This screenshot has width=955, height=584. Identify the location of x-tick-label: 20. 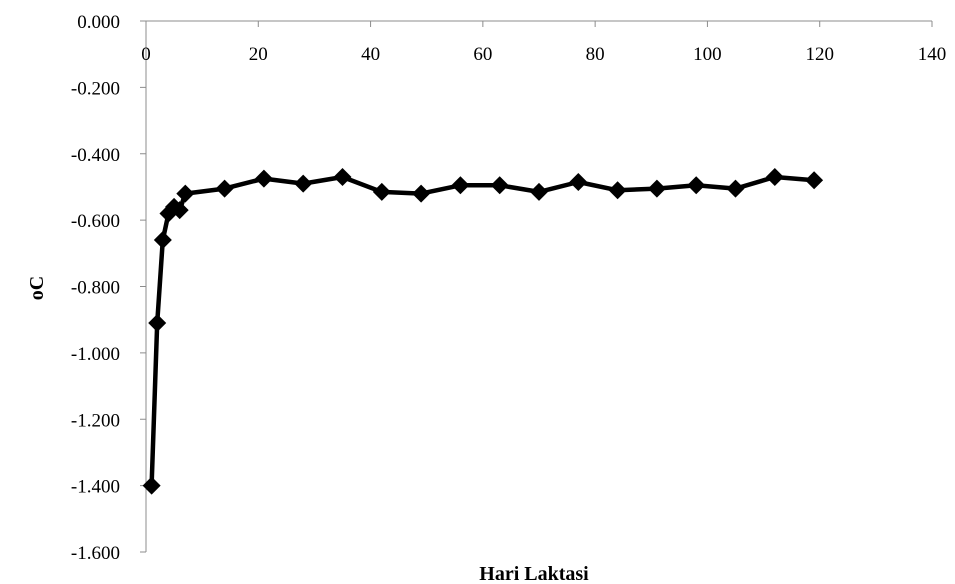
(258, 54).